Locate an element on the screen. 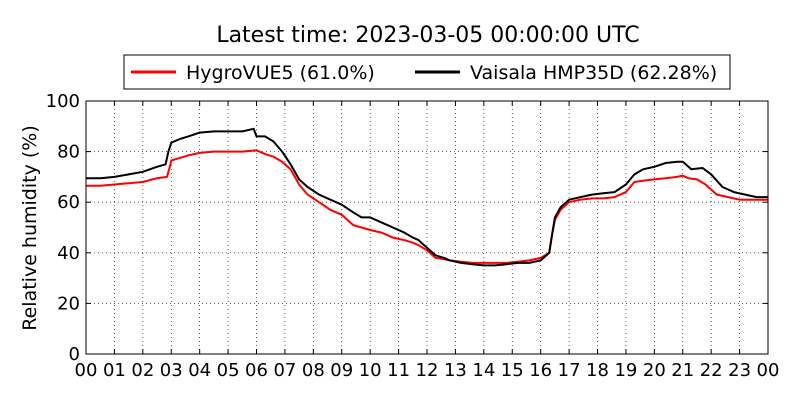 The width and height of the screenshot is (800, 400). y-tick-label: 100 is located at coordinates (63, 101).